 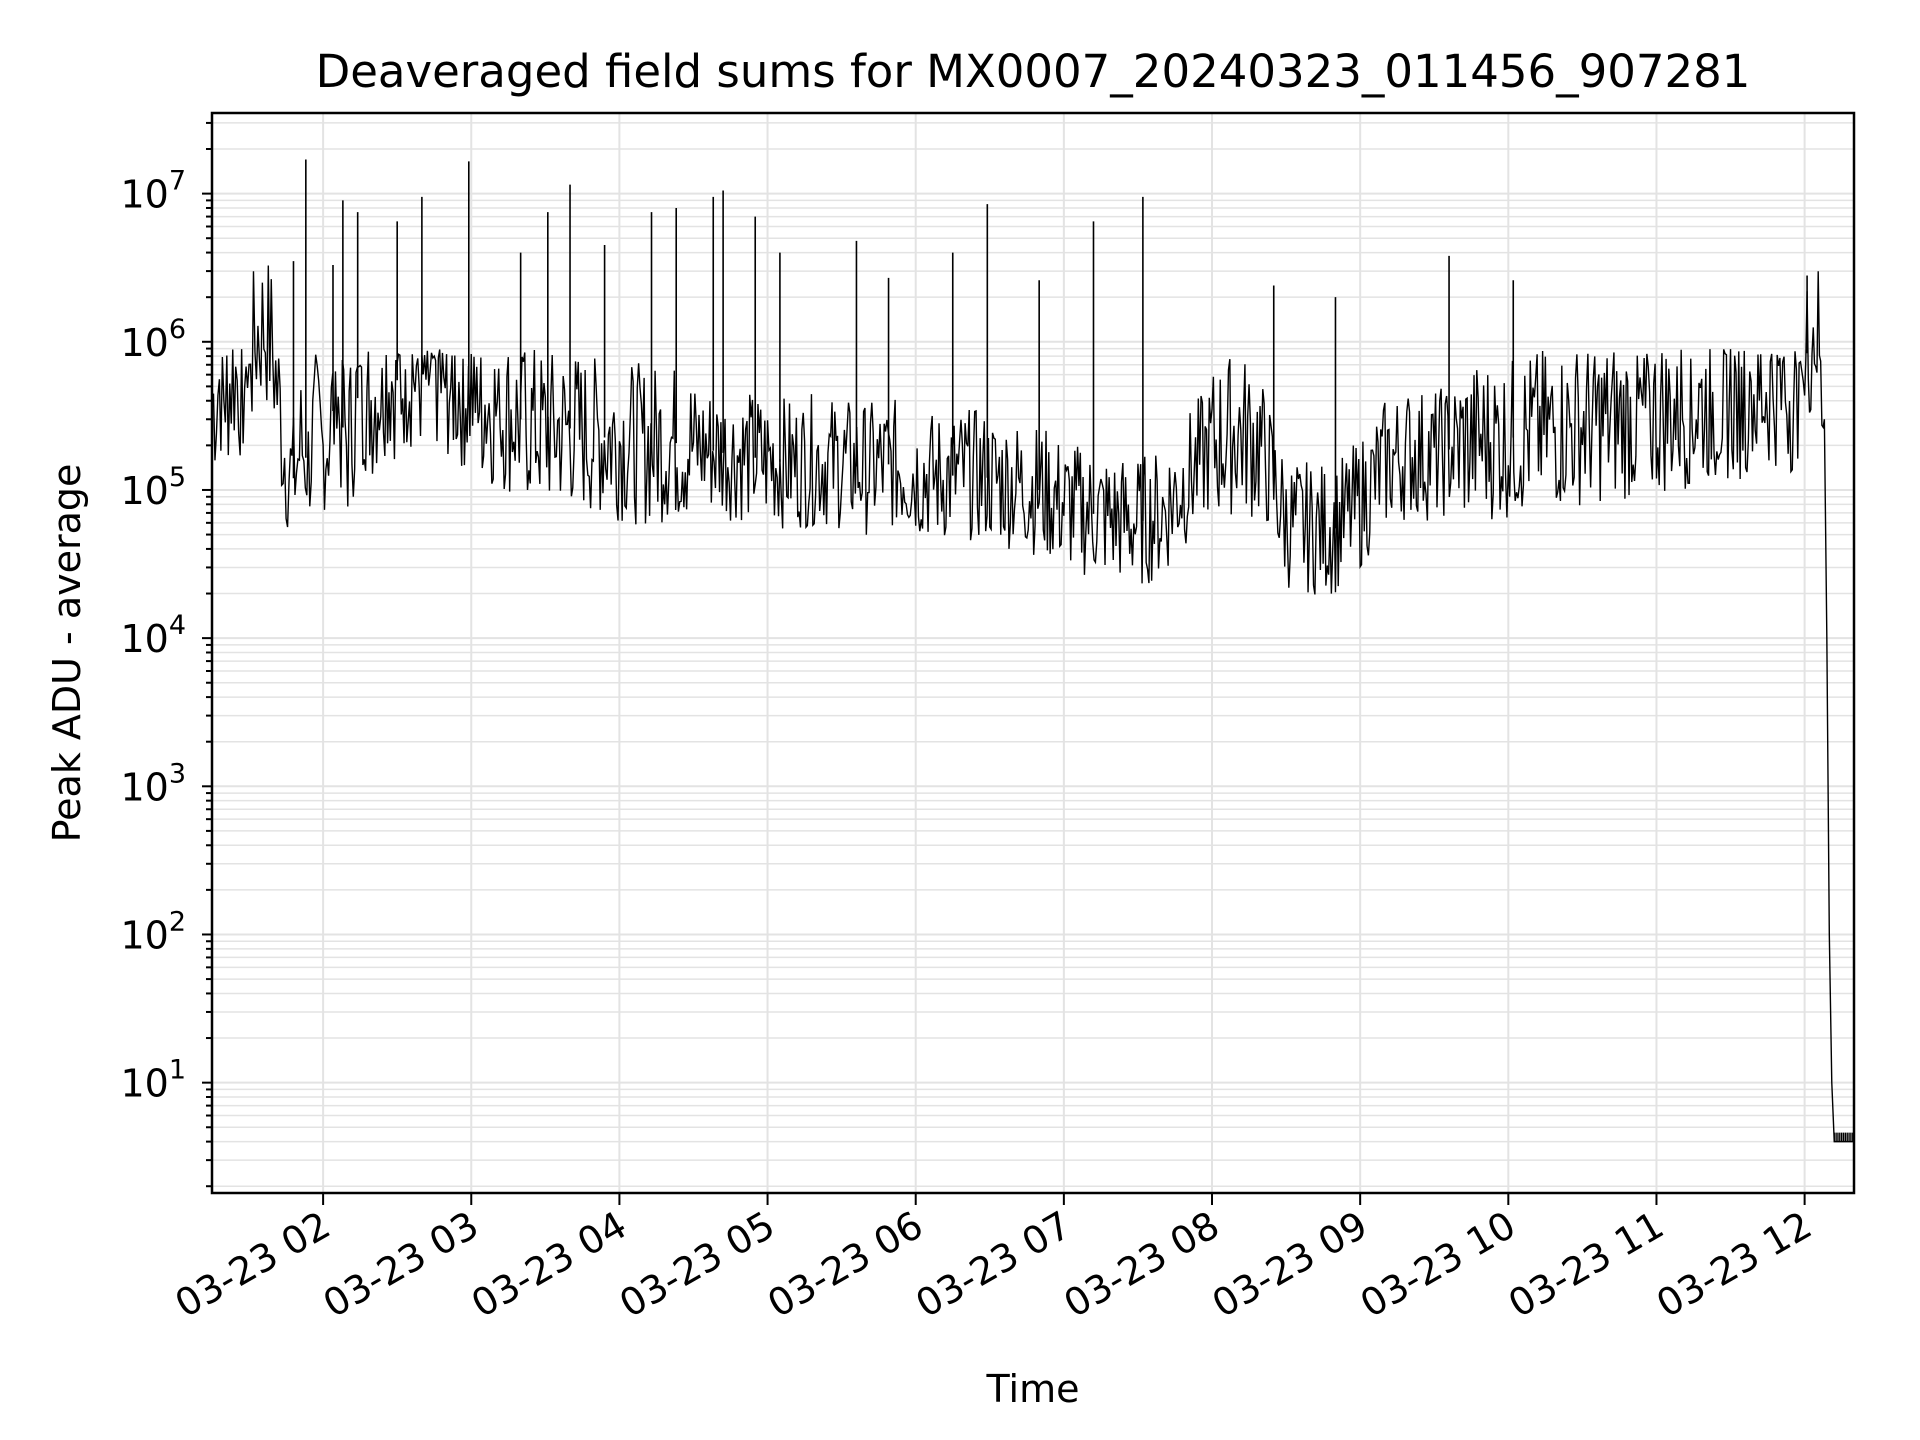 I want to click on y-axis: 10¹ 10² 10³ 10⁴ 10⁵ 10⁶ 10⁷, so click(x=166, y=654).